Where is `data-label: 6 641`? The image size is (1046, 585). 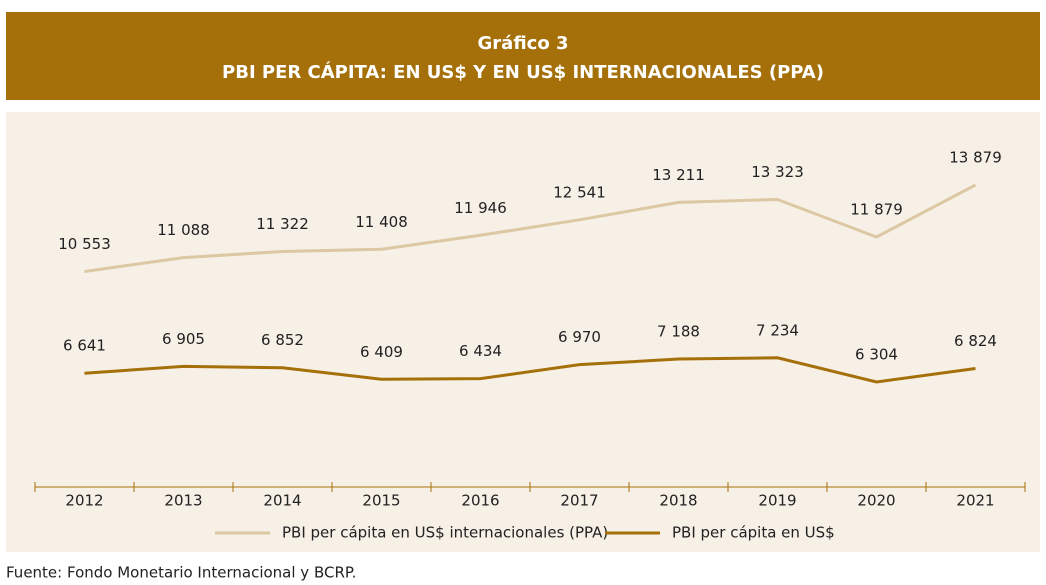
data-label: 6 641 is located at coordinates (84, 346).